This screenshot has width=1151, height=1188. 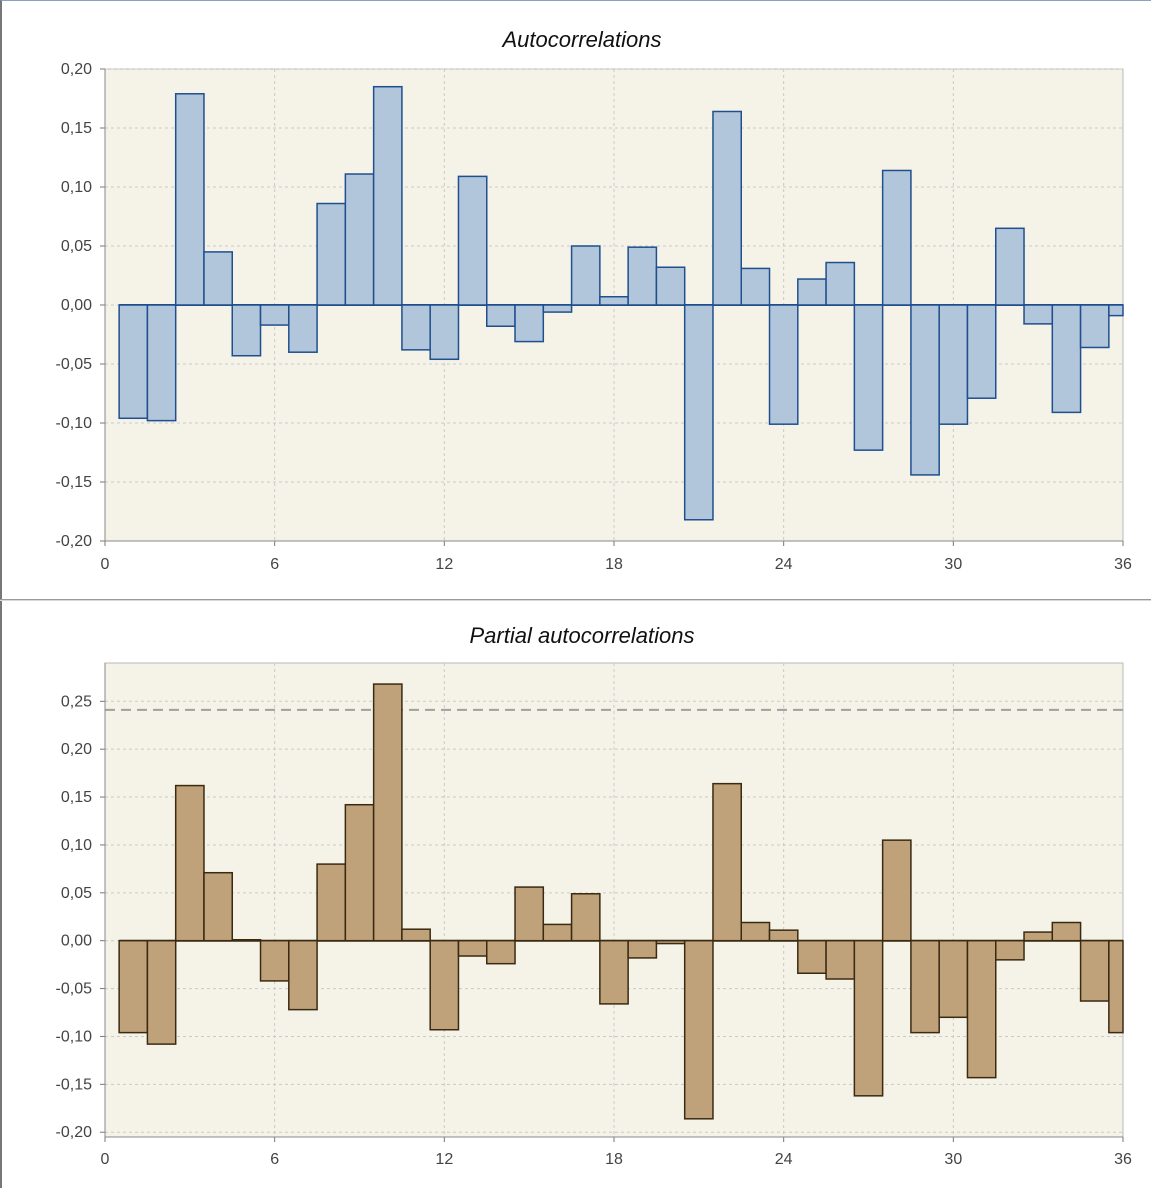 I want to click on pacf-y-tick-label: 0,05, so click(x=76, y=893).